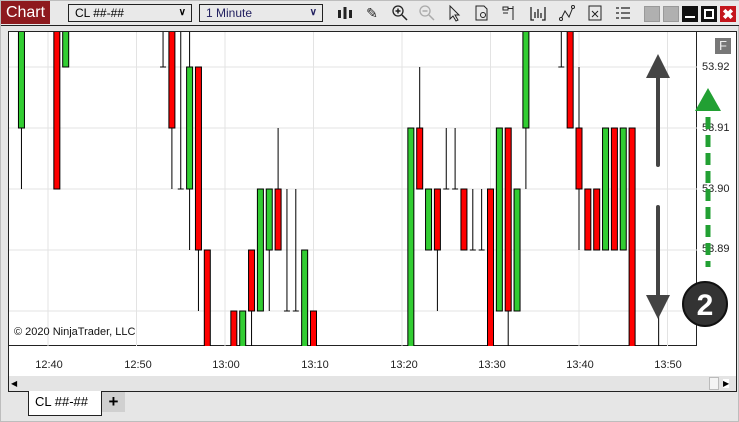  Describe the element at coordinates (714, 383) in the screenshot. I see `scroll-thumb` at that location.